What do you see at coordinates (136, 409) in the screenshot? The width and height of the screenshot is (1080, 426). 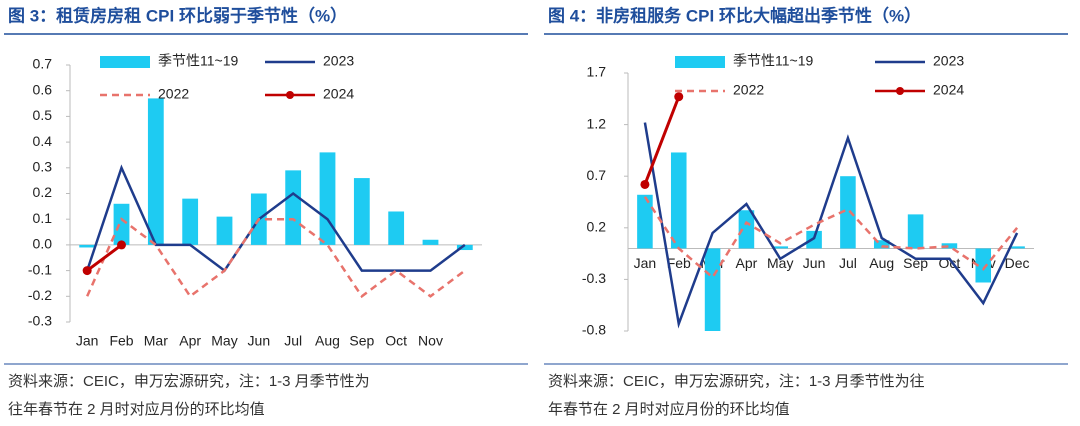 I see `source-note: 往年春节在 2 月时对应月份的环比均值` at bounding box center [136, 409].